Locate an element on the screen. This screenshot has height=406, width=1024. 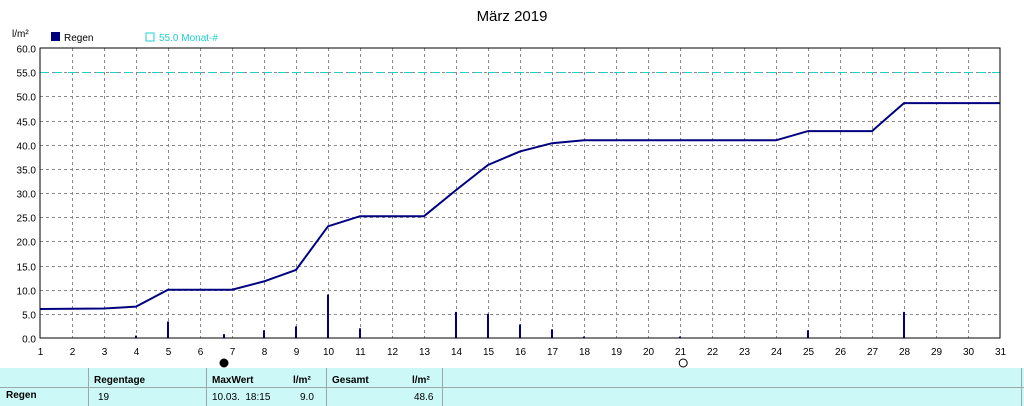
x-tick-label: 11 is located at coordinates (360, 352).